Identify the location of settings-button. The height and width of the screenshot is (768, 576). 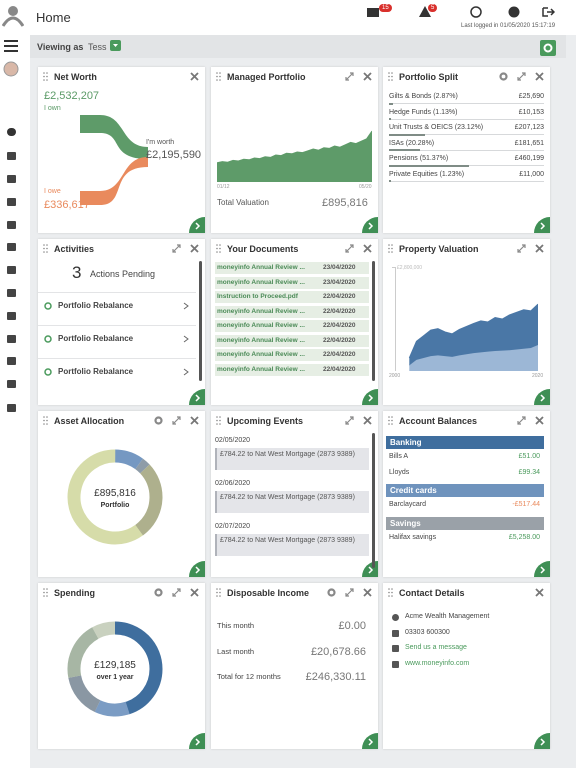
(548, 48).